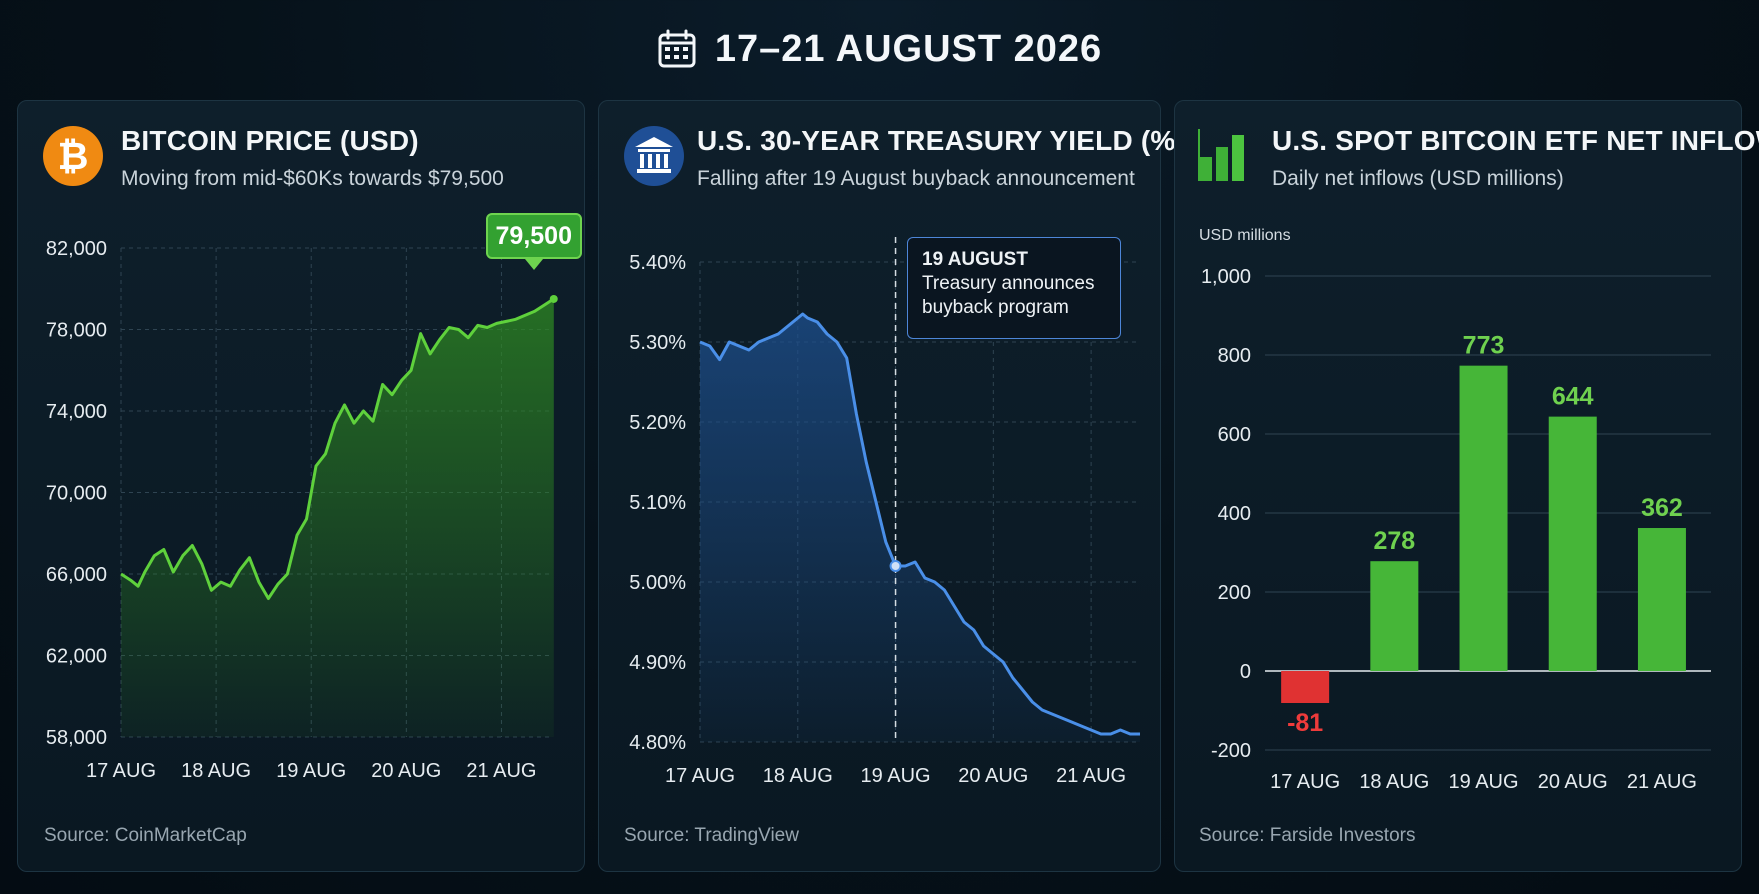 The width and height of the screenshot is (1759, 894). Describe the element at coordinates (1418, 178) in the screenshot. I see `panel-subtitle: Daily net inflows (USD millions)` at that location.